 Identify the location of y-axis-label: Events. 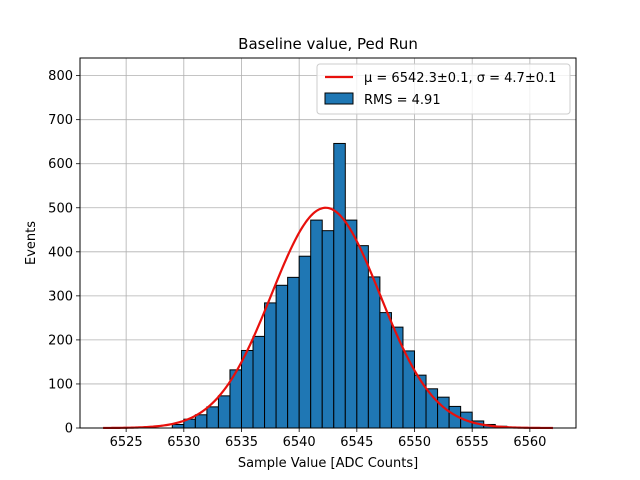
(31, 243).